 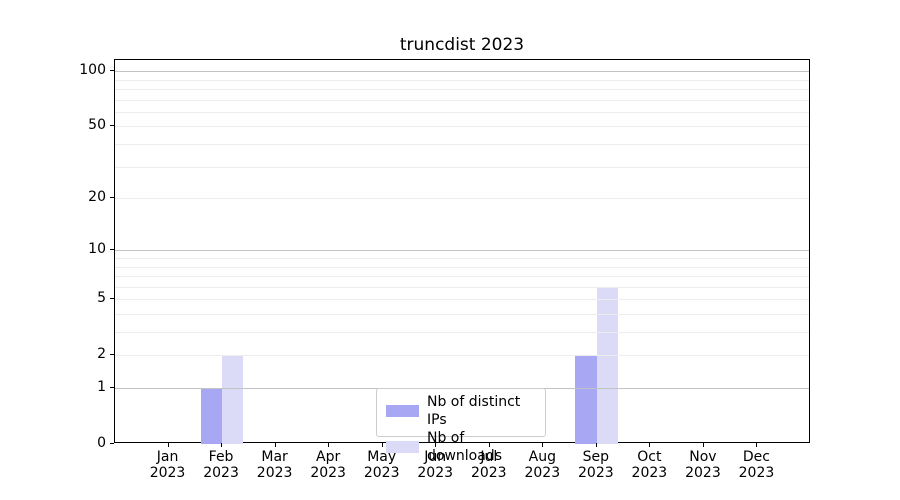 I want to click on y-tick-label-1: 1, so click(x=101, y=387).